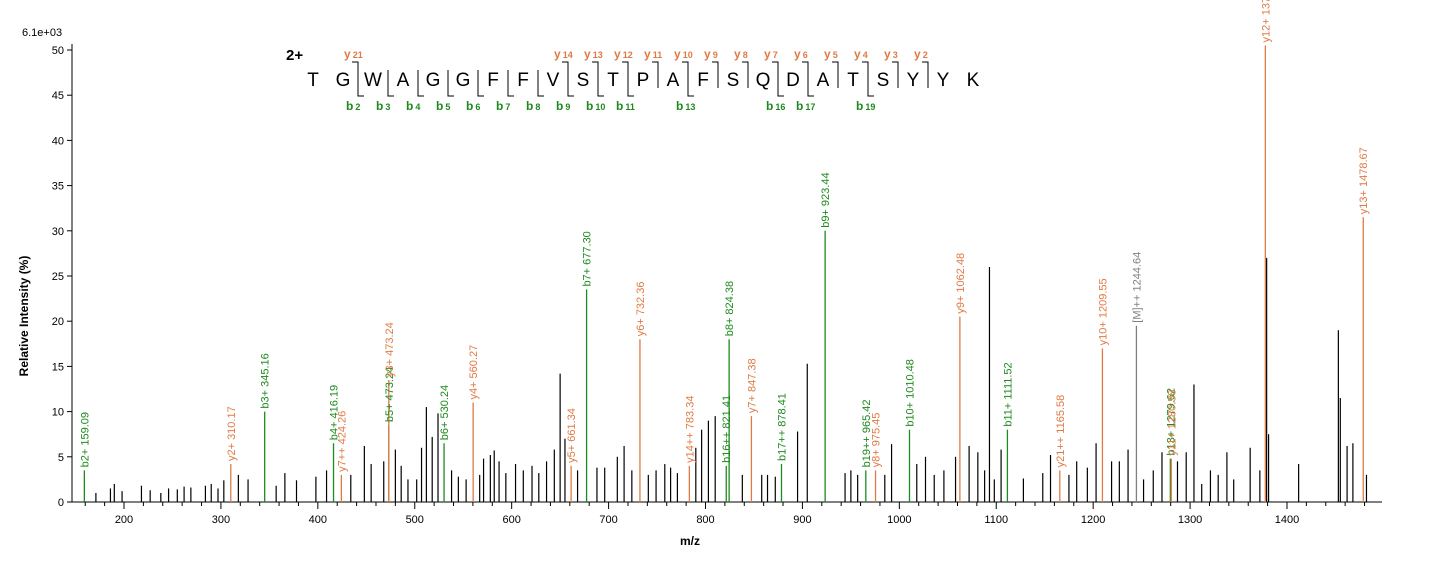  Describe the element at coordinates (883, 80) in the screenshot. I see `residue-20: S` at that location.